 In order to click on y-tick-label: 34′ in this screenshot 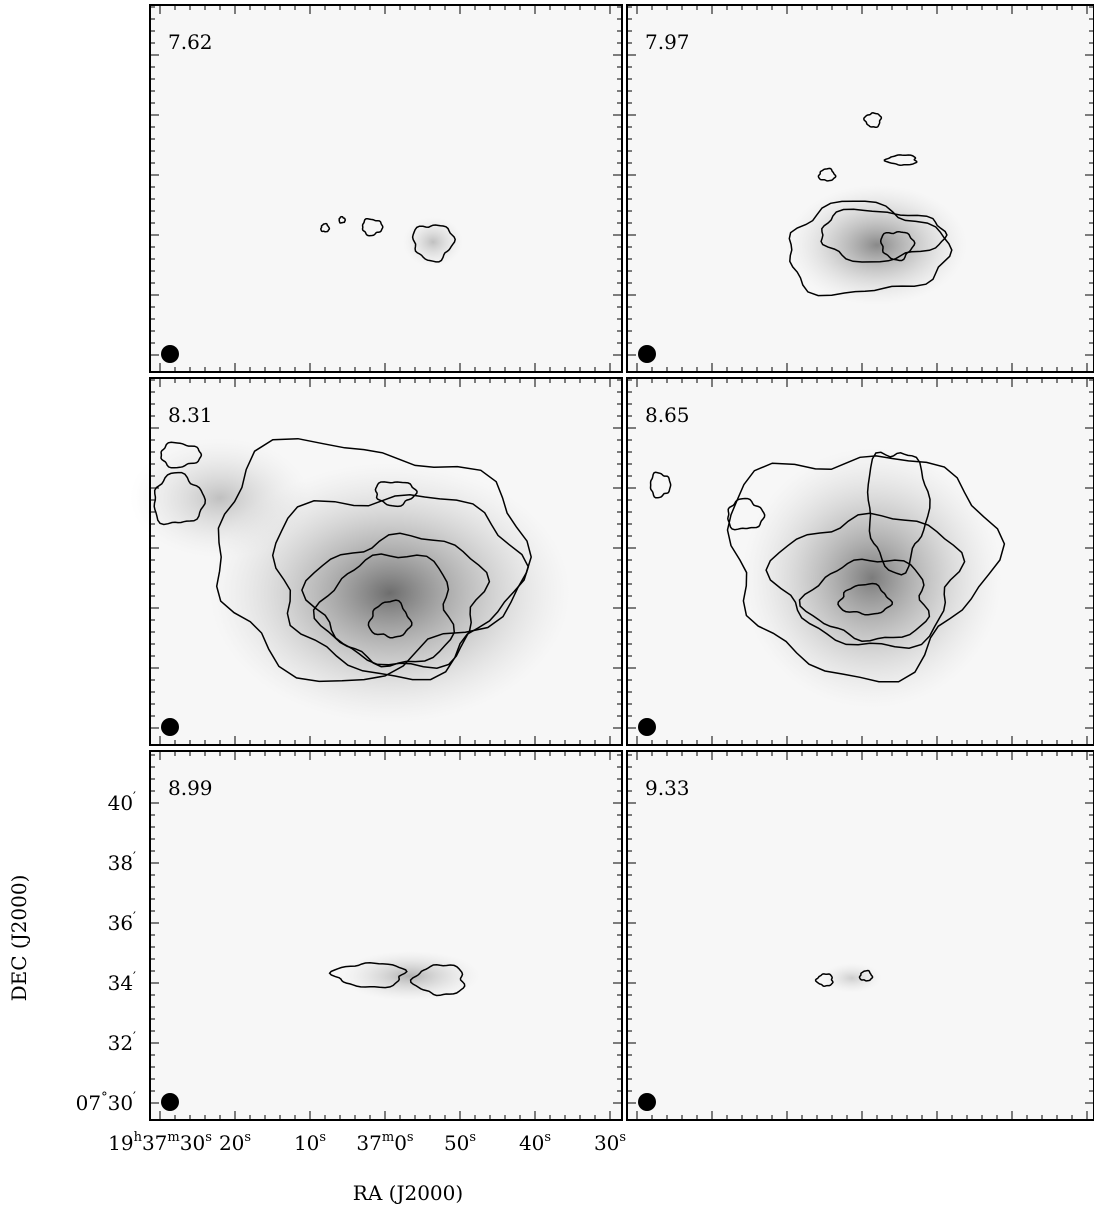, I will do `click(122, 982)`.